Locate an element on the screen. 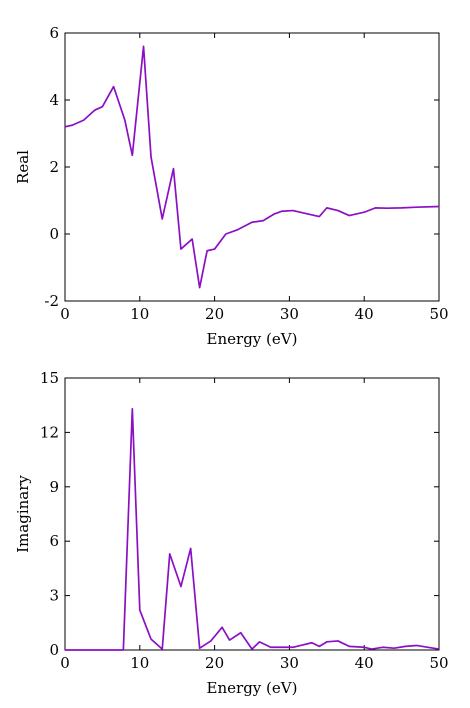 This screenshot has width=470, height=708. real-y-axis-label: Real is located at coordinates (23, 167).